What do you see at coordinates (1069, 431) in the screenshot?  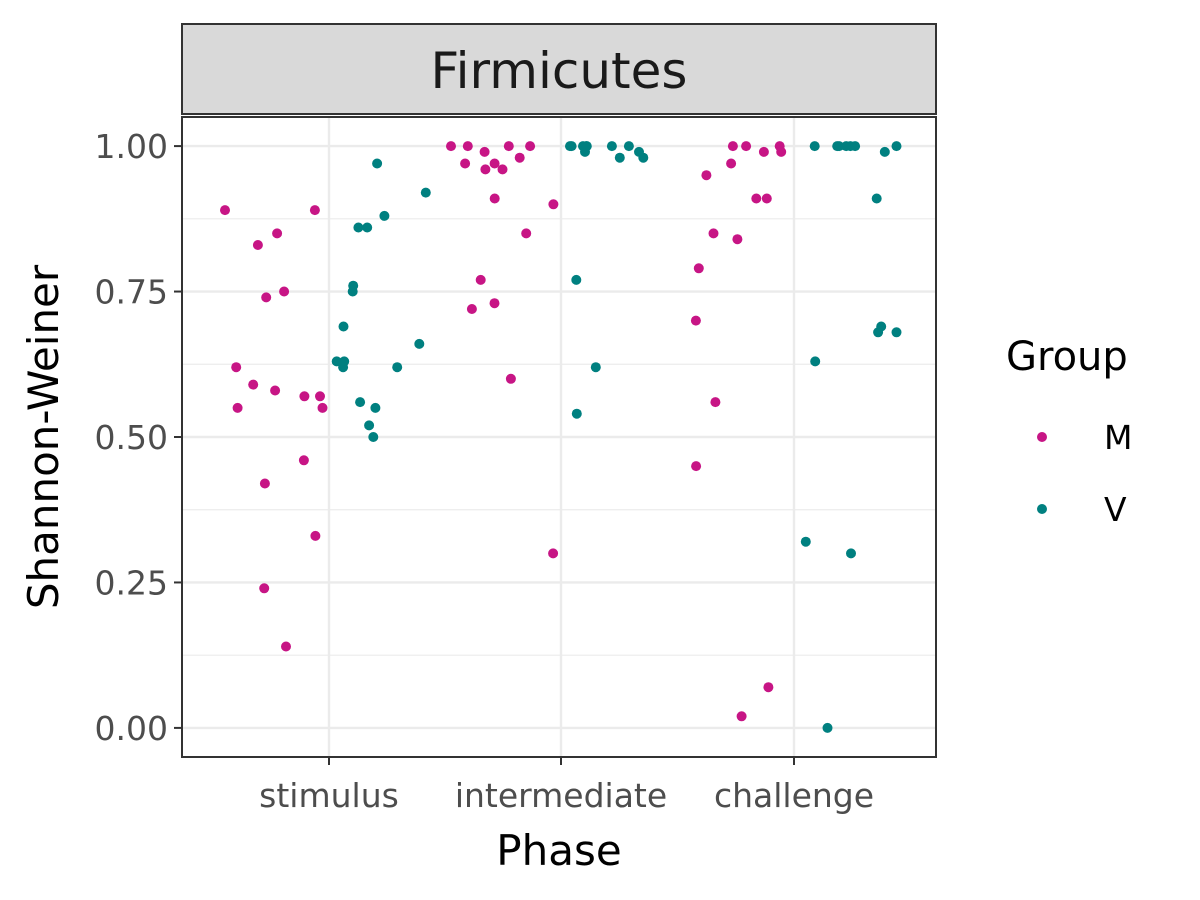 I see `legend: Group MV` at bounding box center [1069, 431].